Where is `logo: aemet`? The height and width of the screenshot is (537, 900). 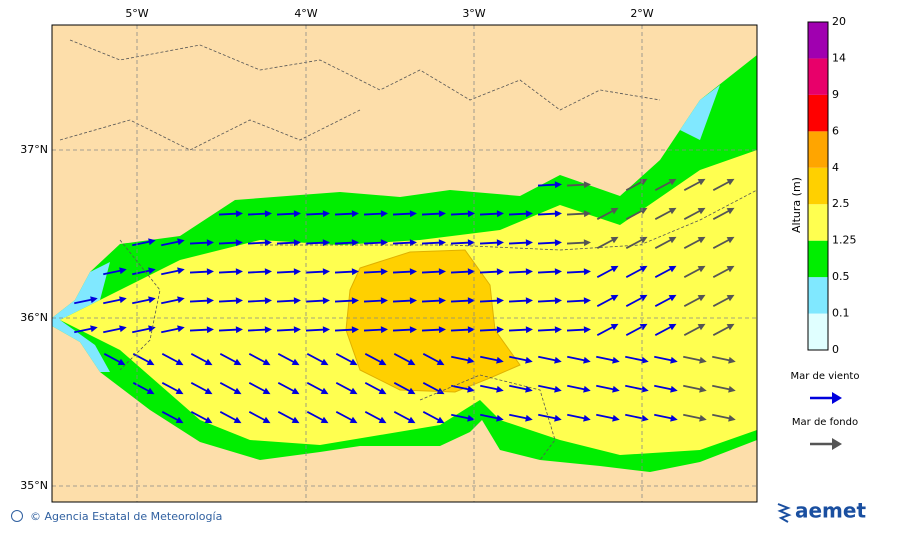
logo: aemet is located at coordinates (830, 511).